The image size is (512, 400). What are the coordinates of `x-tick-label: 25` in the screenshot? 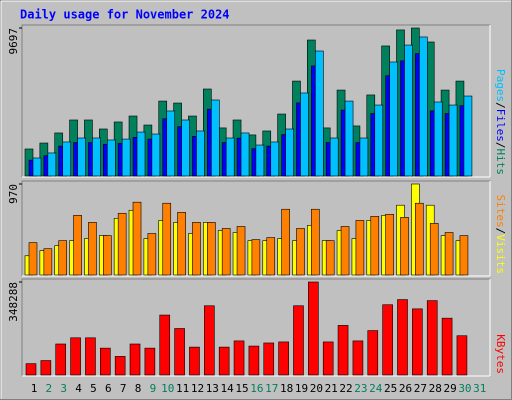 It's located at (390, 388).